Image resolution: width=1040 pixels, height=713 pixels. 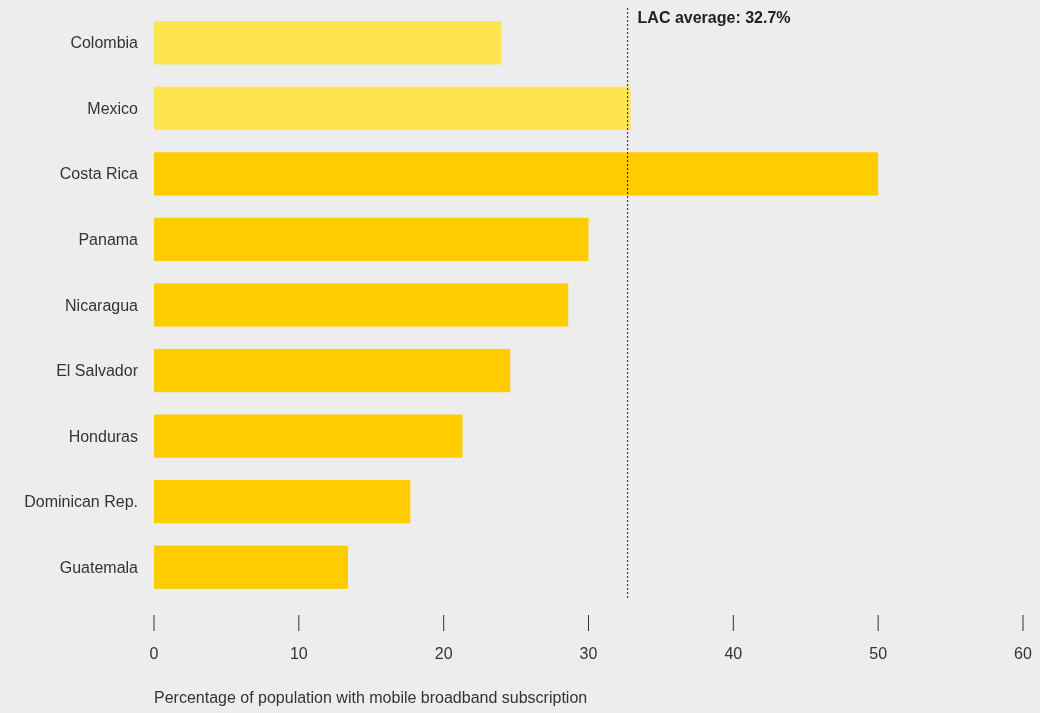 What do you see at coordinates (733, 653) in the screenshot?
I see `x-tick-label: 40` at bounding box center [733, 653].